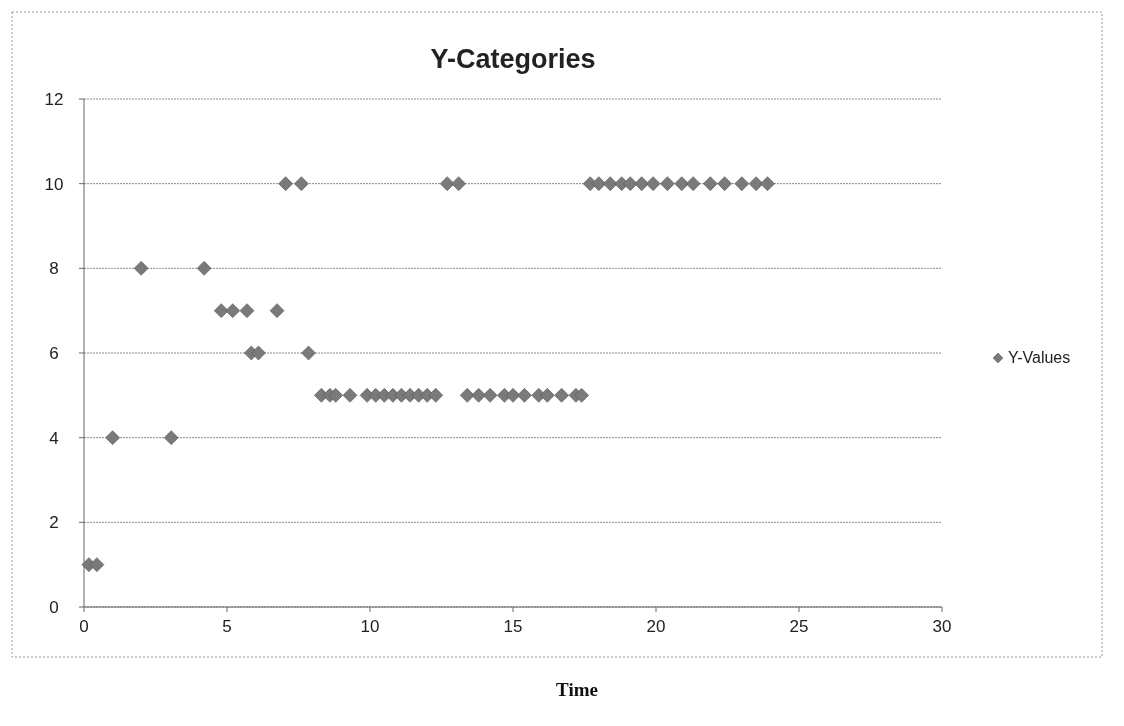 Image resolution: width=1124 pixels, height=726 pixels. I want to click on x-tick-label: 10, so click(370, 626).